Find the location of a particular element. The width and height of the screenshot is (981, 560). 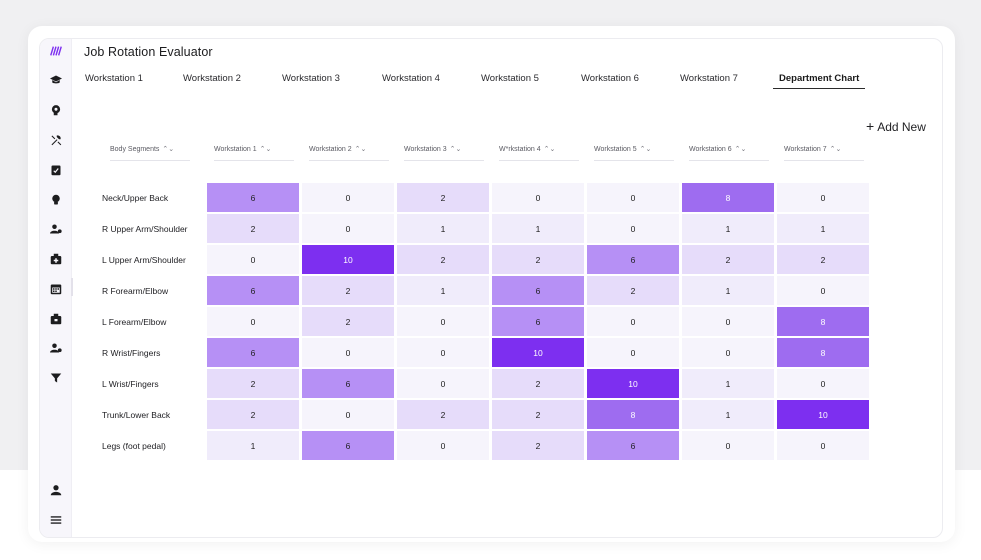

user-icon is located at coordinates (56, 490).